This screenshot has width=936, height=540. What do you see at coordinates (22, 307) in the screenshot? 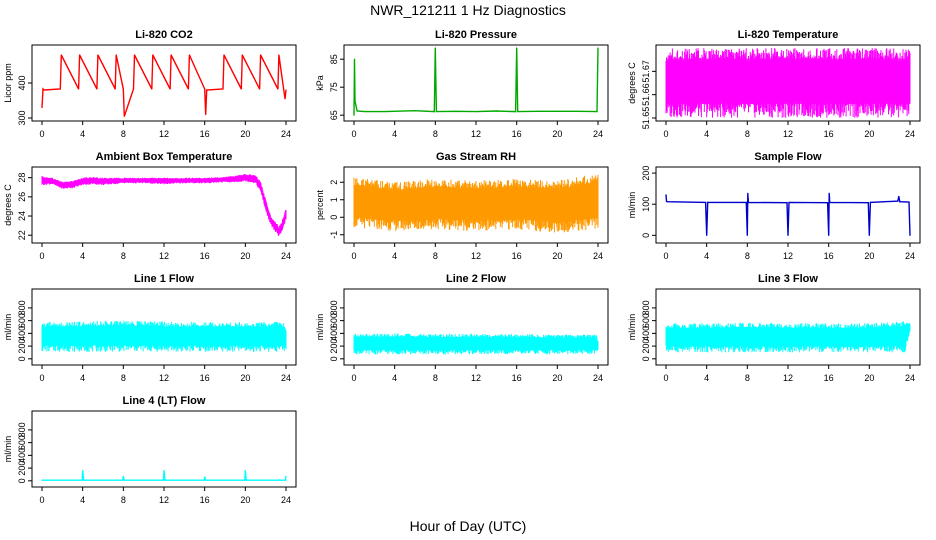
I see `y-tick-label: 800` at bounding box center [22, 307].